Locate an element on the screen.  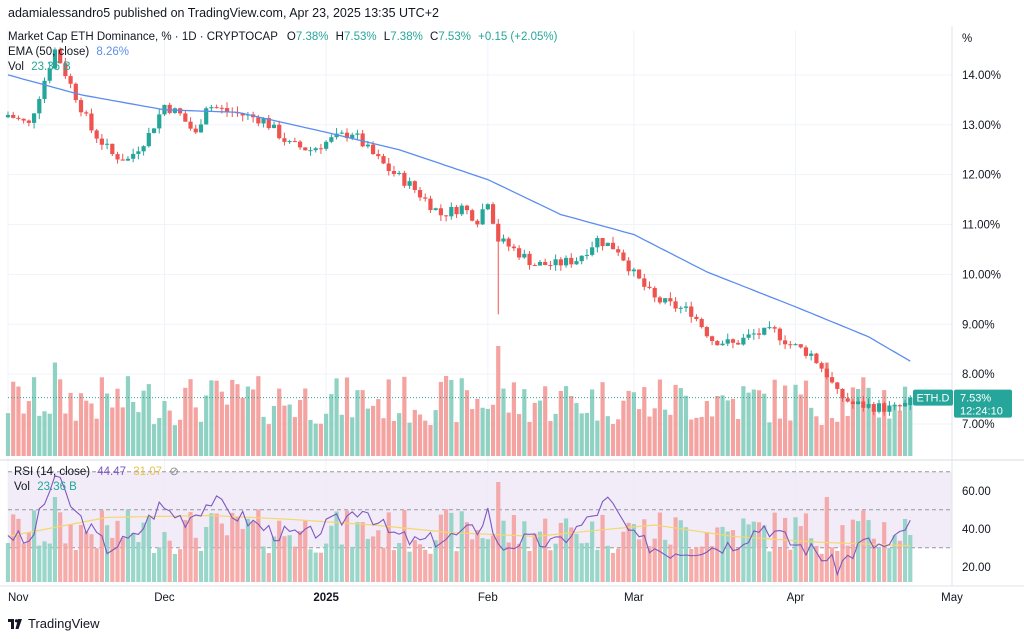
x-tick-label: Mar is located at coordinates (634, 598).